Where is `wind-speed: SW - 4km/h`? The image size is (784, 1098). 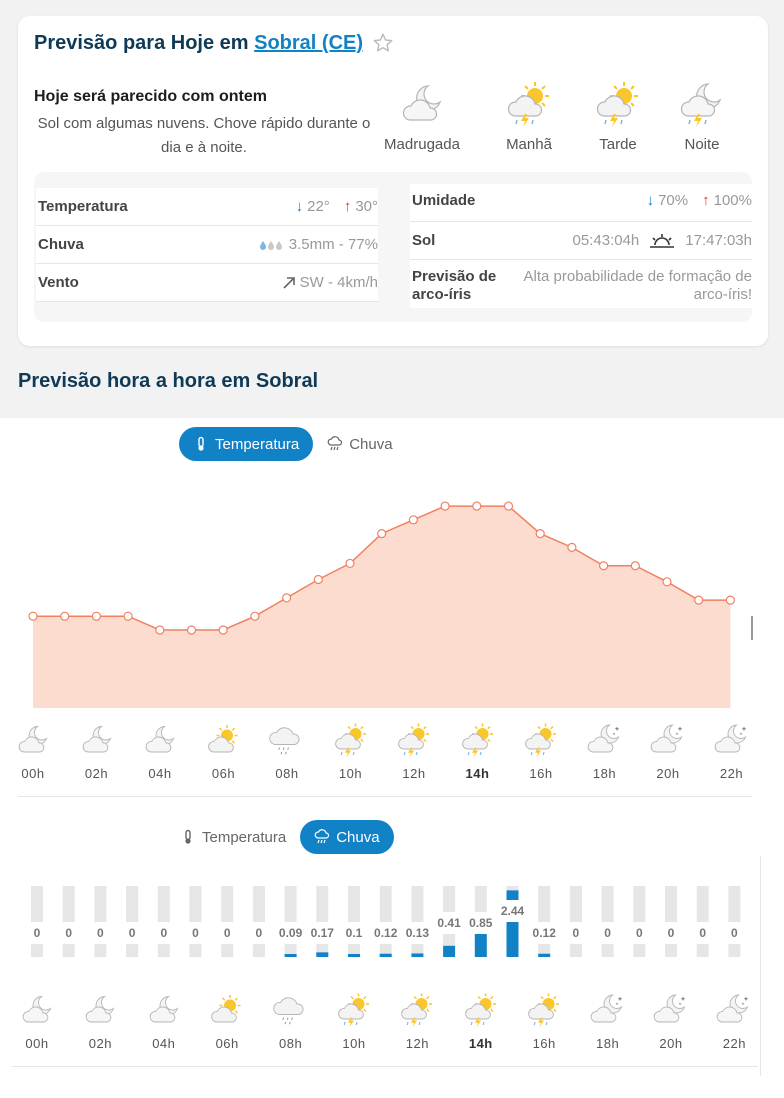 wind-speed: SW - 4km/h is located at coordinates (338, 282).